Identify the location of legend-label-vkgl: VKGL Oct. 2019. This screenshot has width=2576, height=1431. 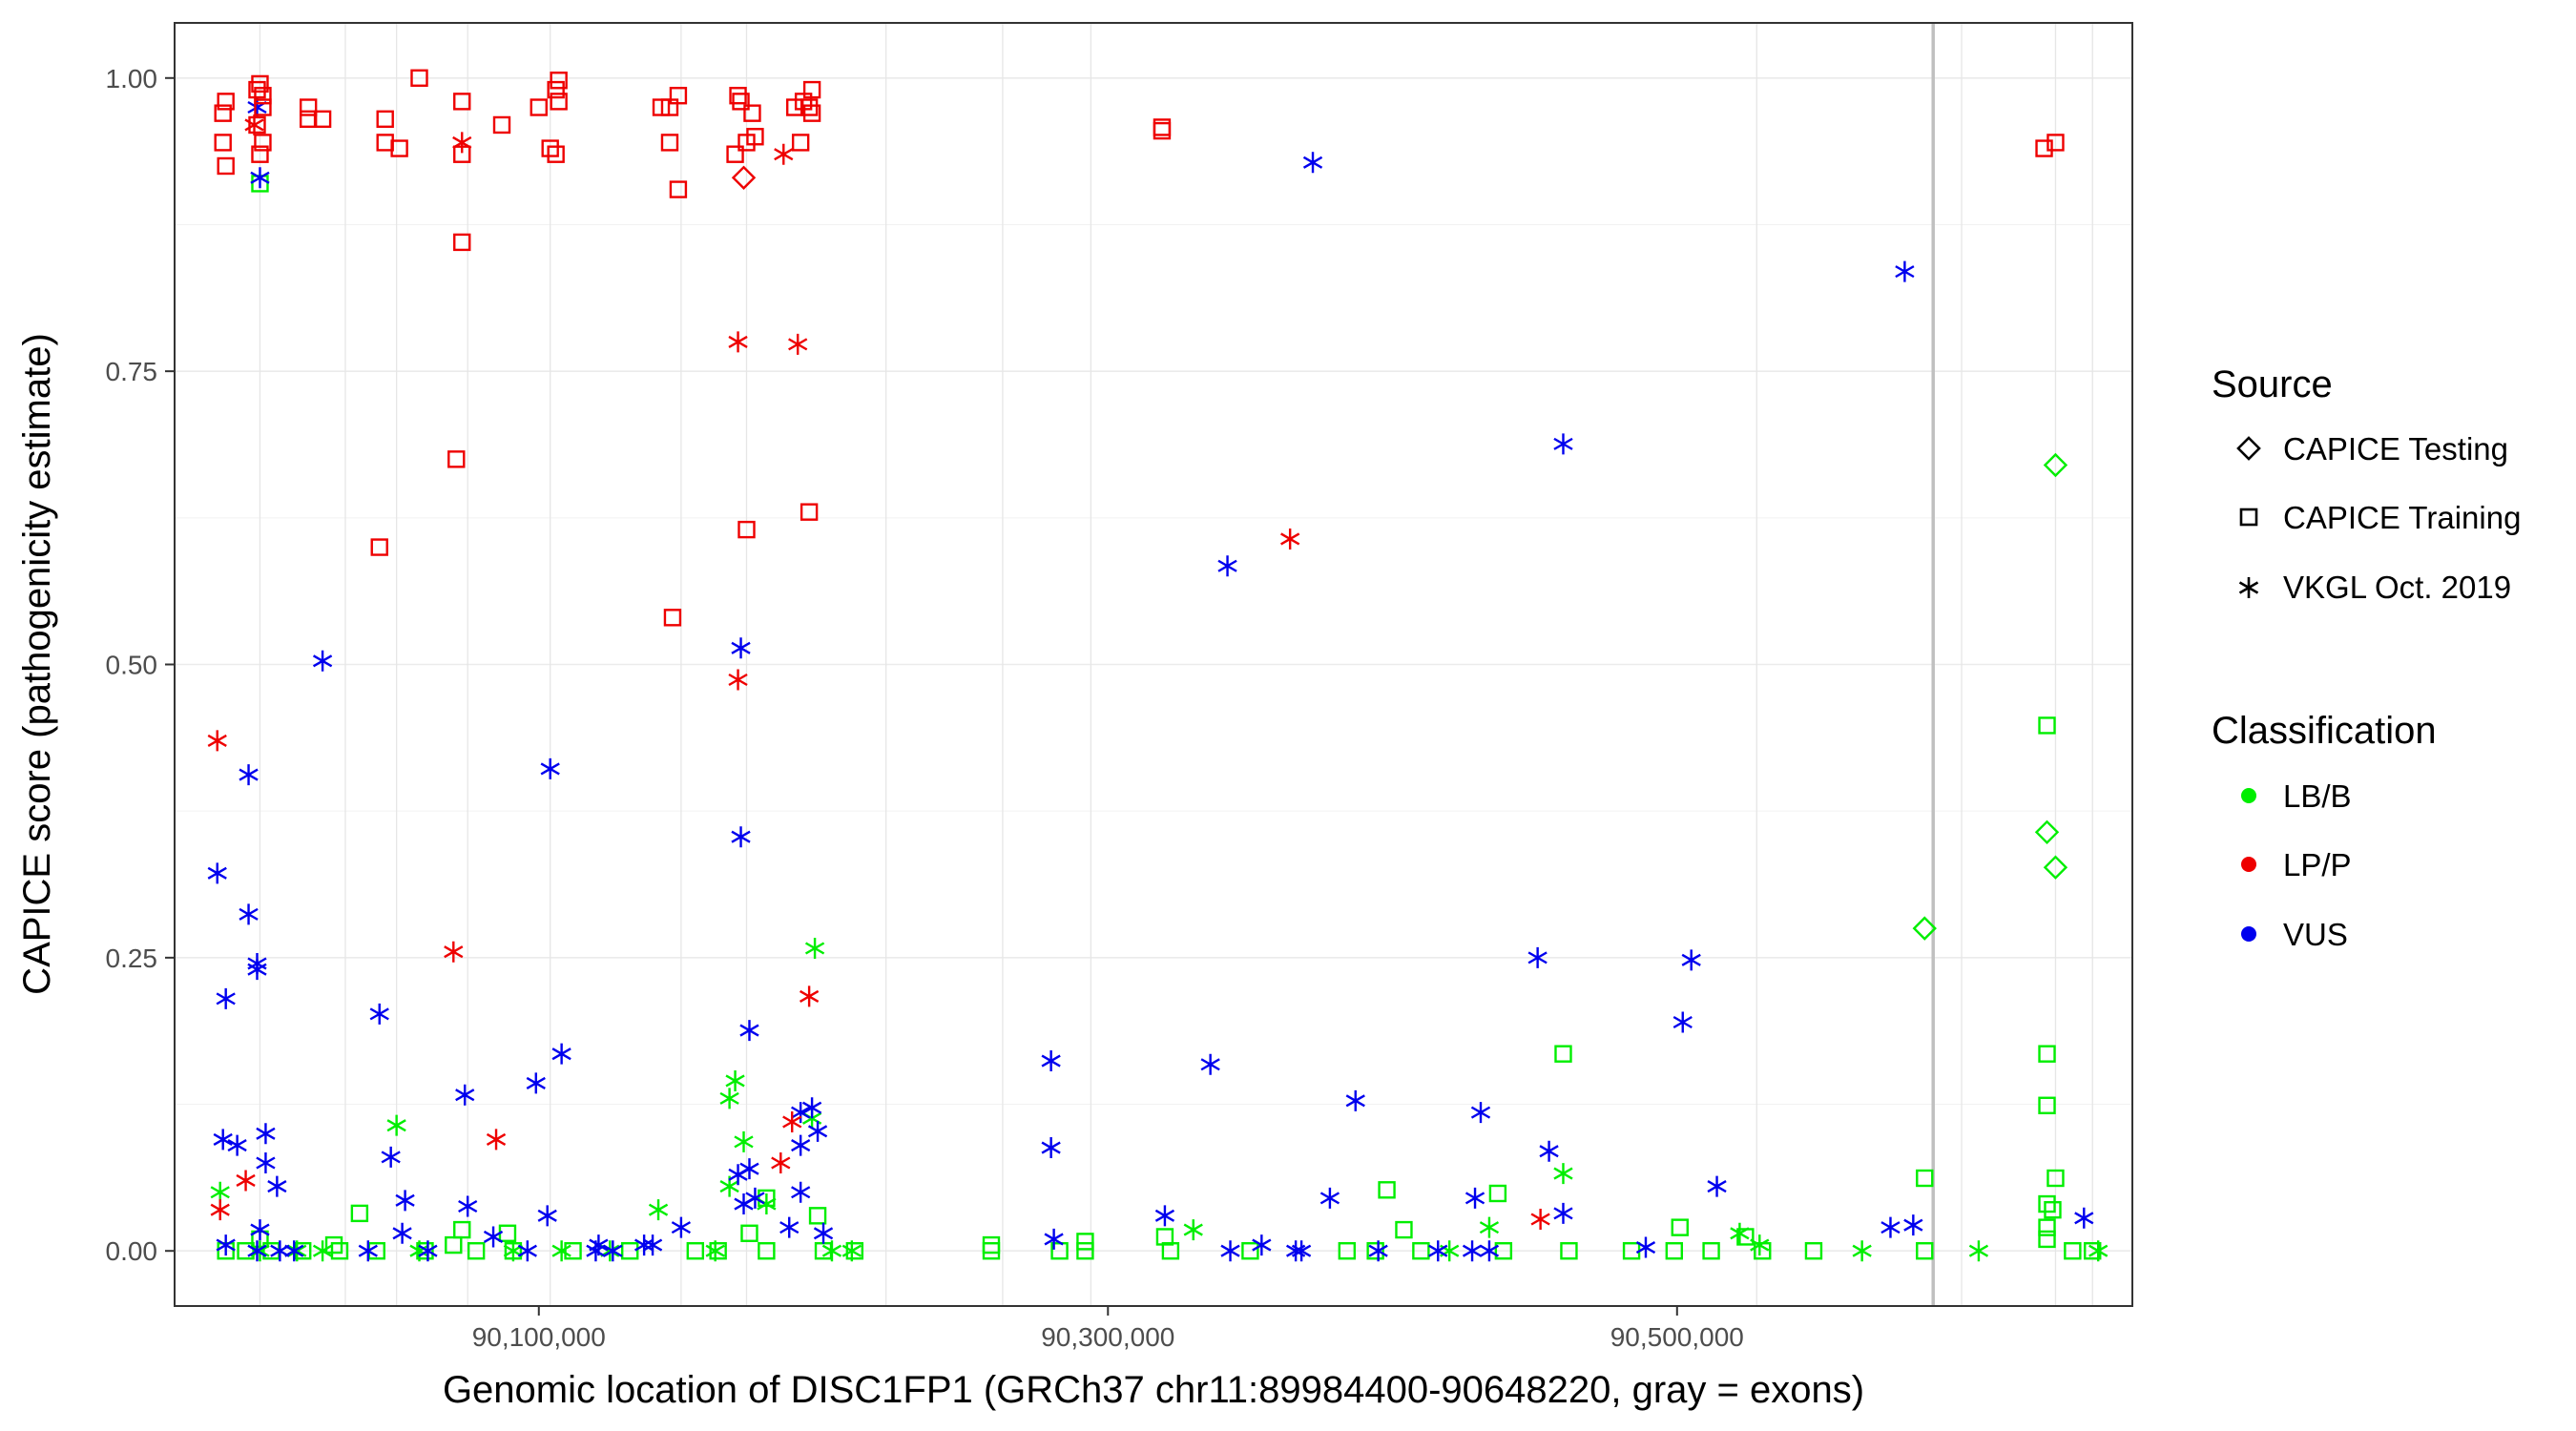
(2397, 587).